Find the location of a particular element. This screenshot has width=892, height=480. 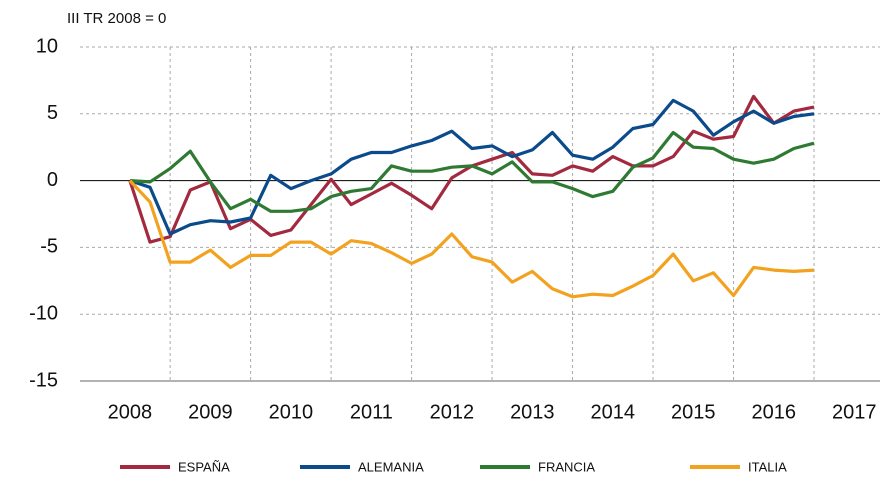

x-tick-label: 2014 is located at coordinates (613, 412).